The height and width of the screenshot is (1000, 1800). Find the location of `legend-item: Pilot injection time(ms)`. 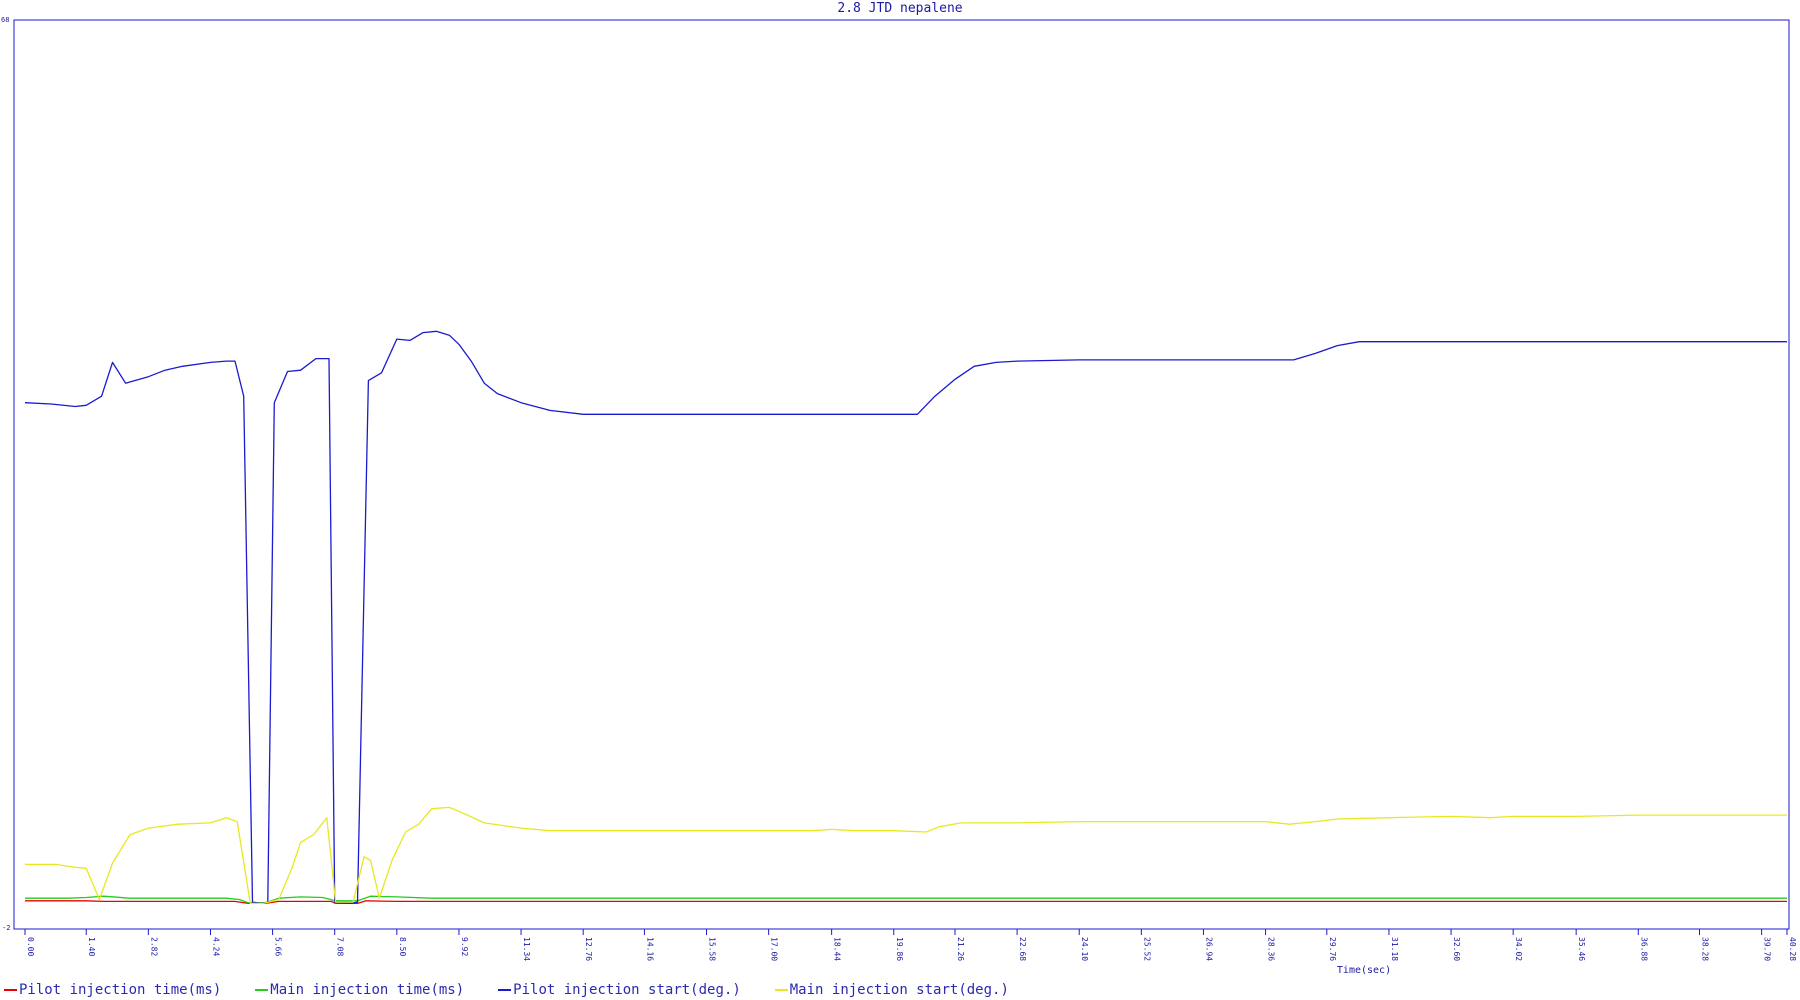

legend-item: Pilot injection time(ms) is located at coordinates (112, 990).